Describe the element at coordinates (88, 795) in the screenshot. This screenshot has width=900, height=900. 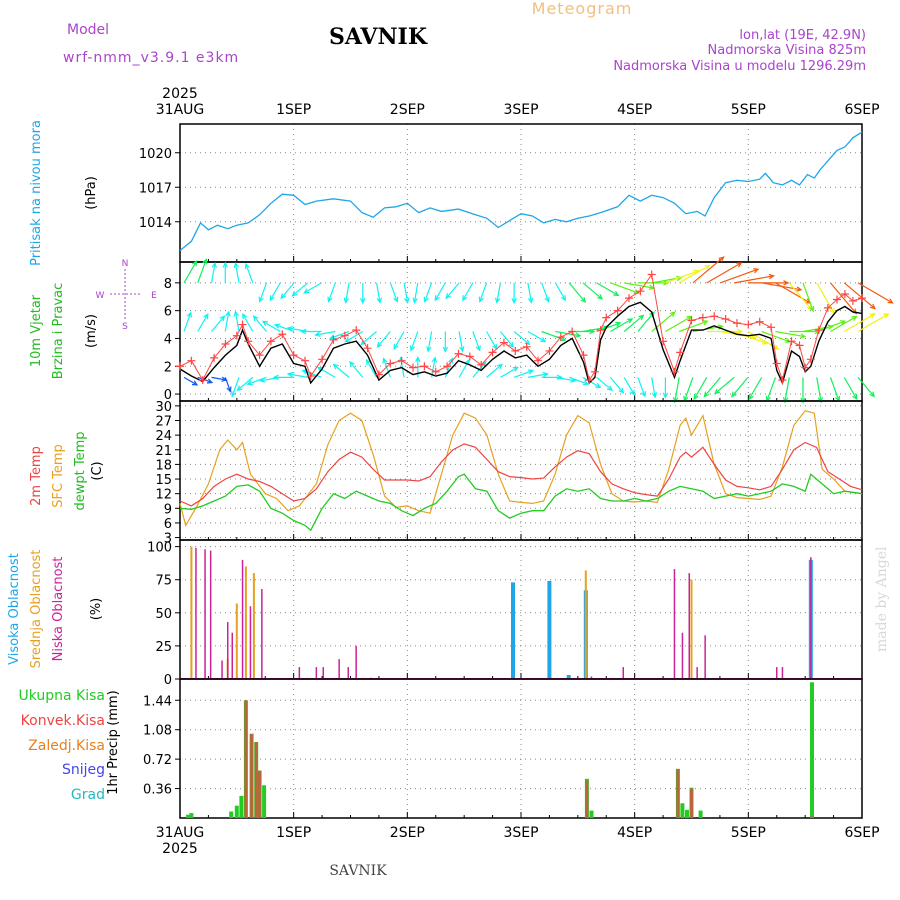
I see `precip-legend-item: Grad` at that location.